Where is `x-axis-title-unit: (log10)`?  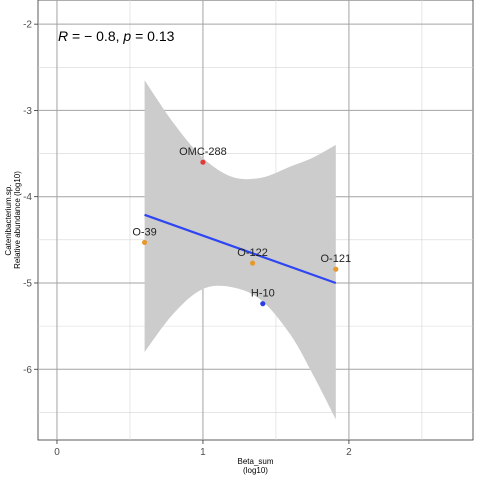
x-axis-title-unit: (log10) is located at coordinates (255, 470).